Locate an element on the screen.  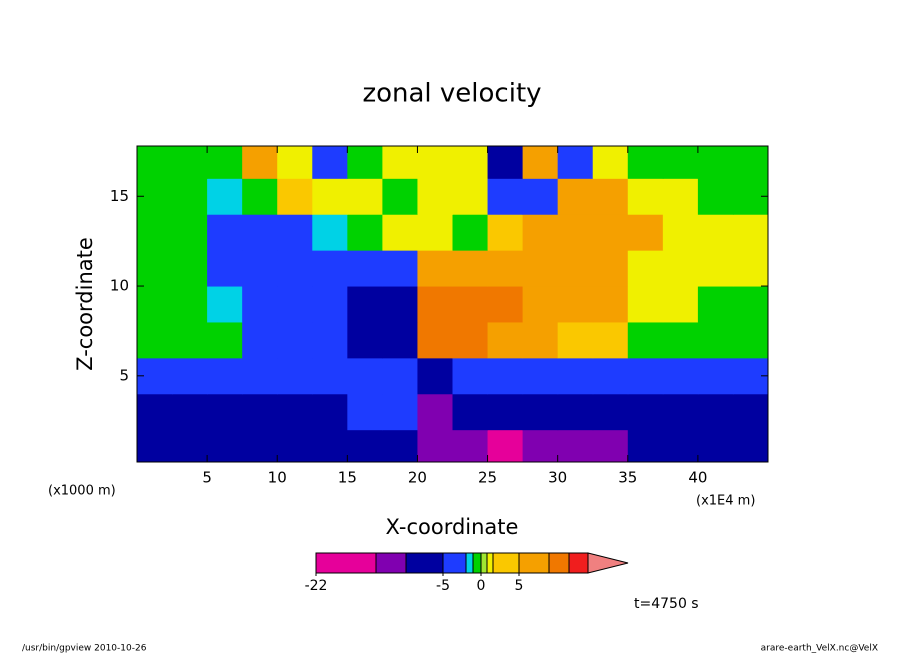
x-tick-label: 5 is located at coordinates (207, 478).